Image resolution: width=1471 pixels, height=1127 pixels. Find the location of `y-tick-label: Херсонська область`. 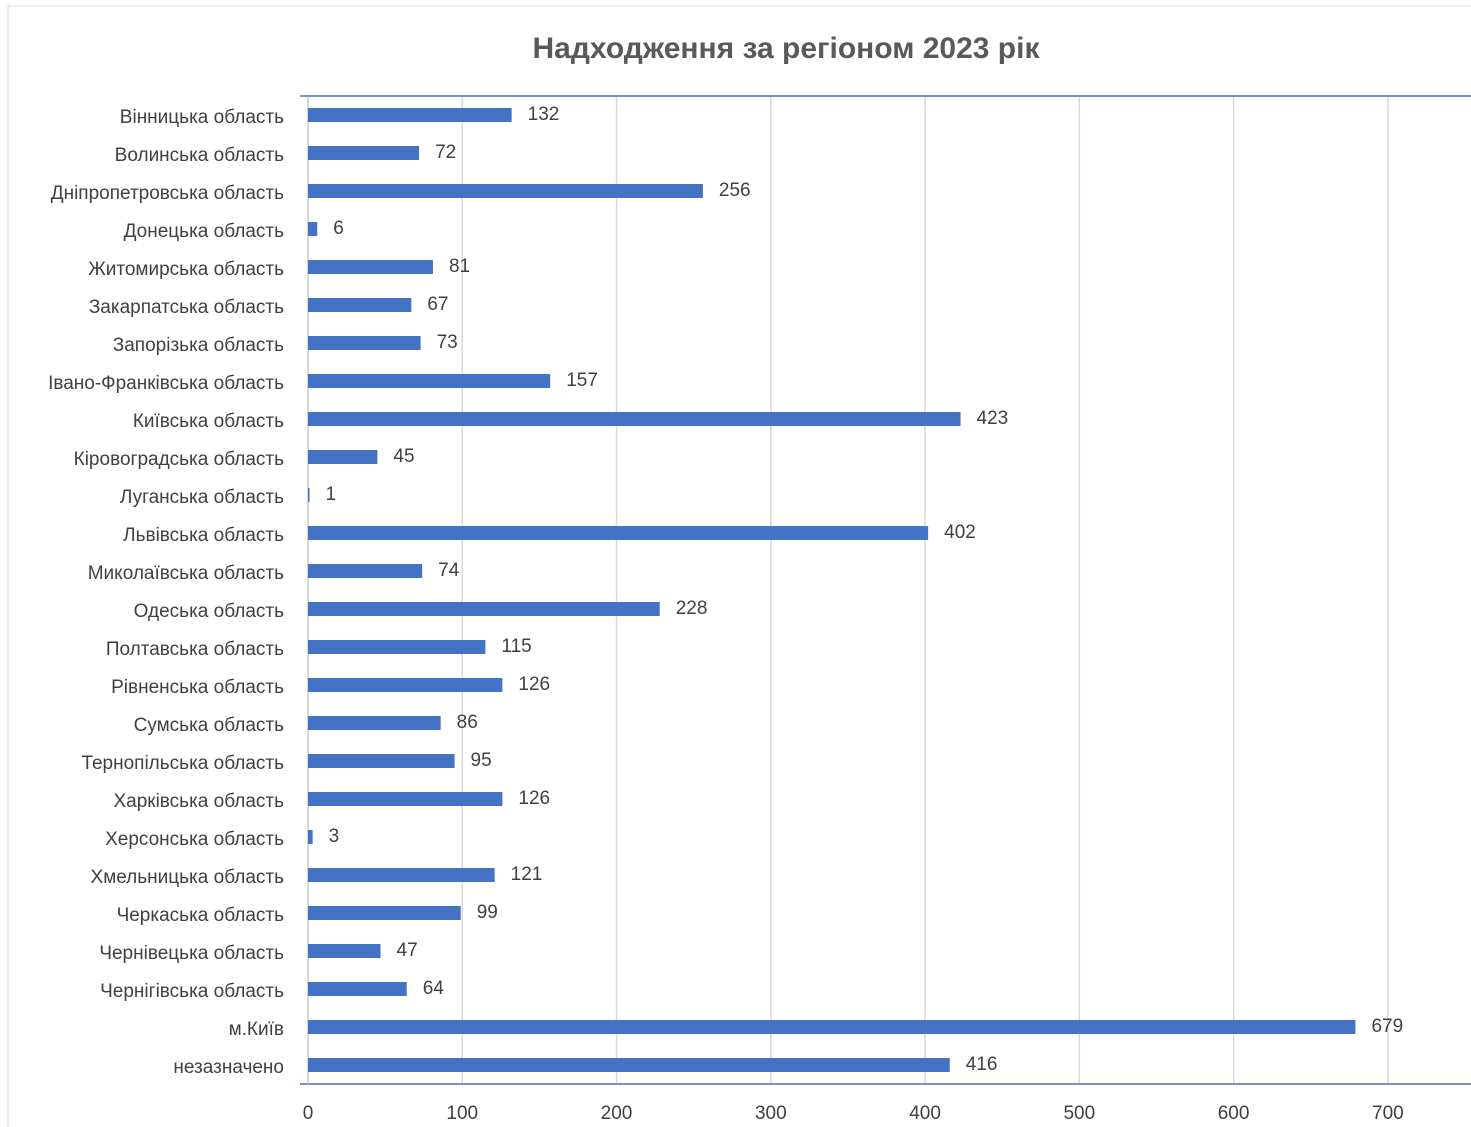

y-tick-label: Херсонська область is located at coordinates (194, 839).